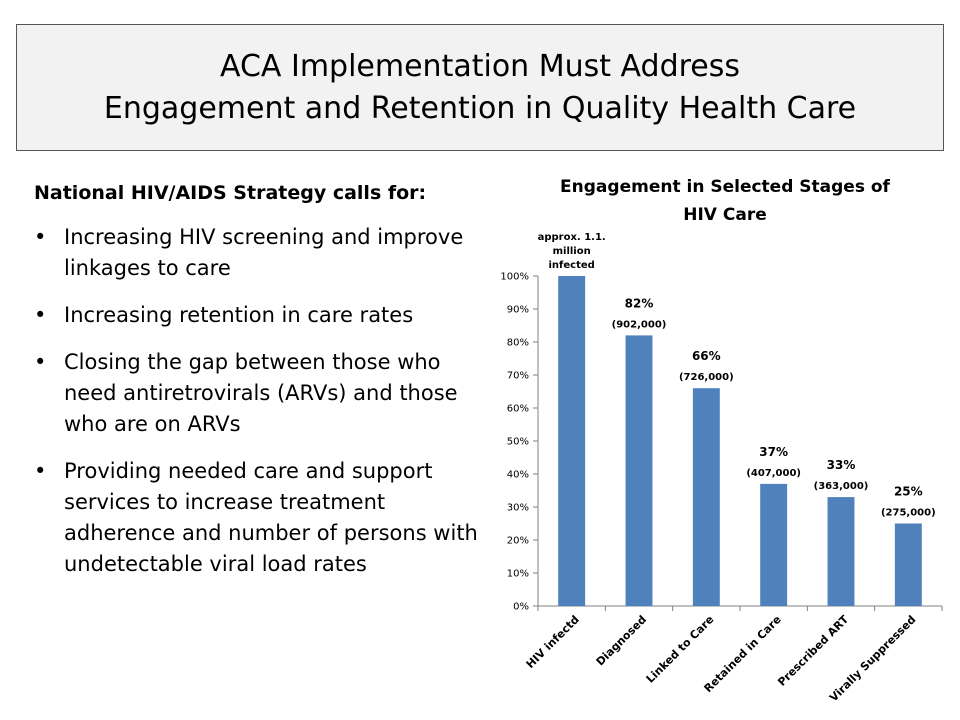 This screenshot has height=720, width=960. I want to click on strategy-bullet: • Increasing retention in care rates, so click(264, 315).